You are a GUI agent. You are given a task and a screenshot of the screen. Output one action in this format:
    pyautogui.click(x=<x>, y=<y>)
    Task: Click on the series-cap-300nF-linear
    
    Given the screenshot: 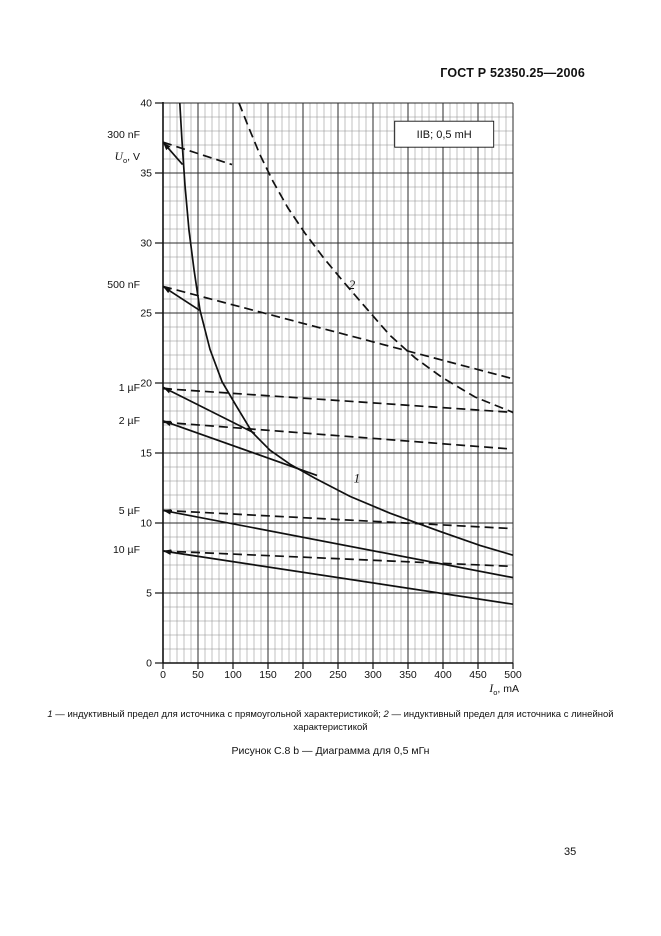 What is the action you would take?
    pyautogui.click(x=197, y=153)
    